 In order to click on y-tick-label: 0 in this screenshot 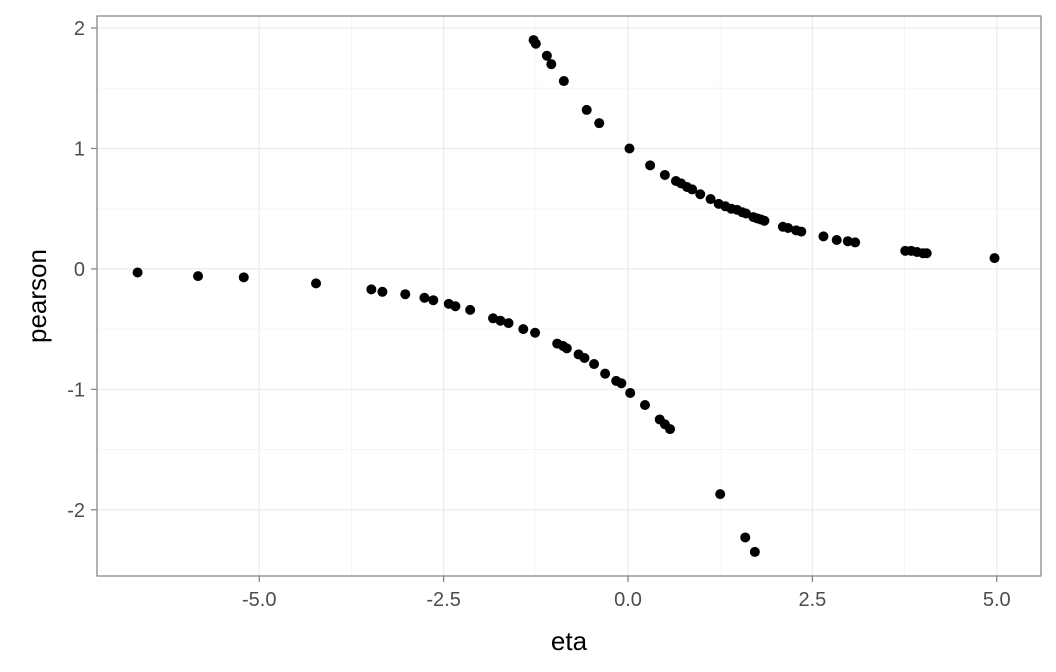, I will do `click(79, 270)`.